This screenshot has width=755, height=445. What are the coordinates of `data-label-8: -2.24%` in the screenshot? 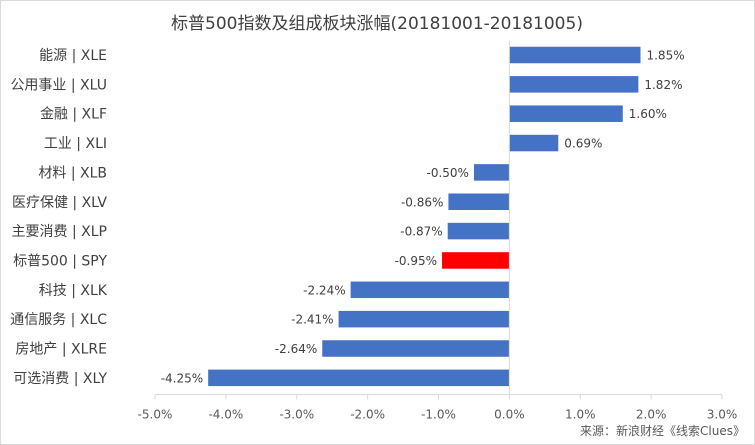 It's located at (324, 290).